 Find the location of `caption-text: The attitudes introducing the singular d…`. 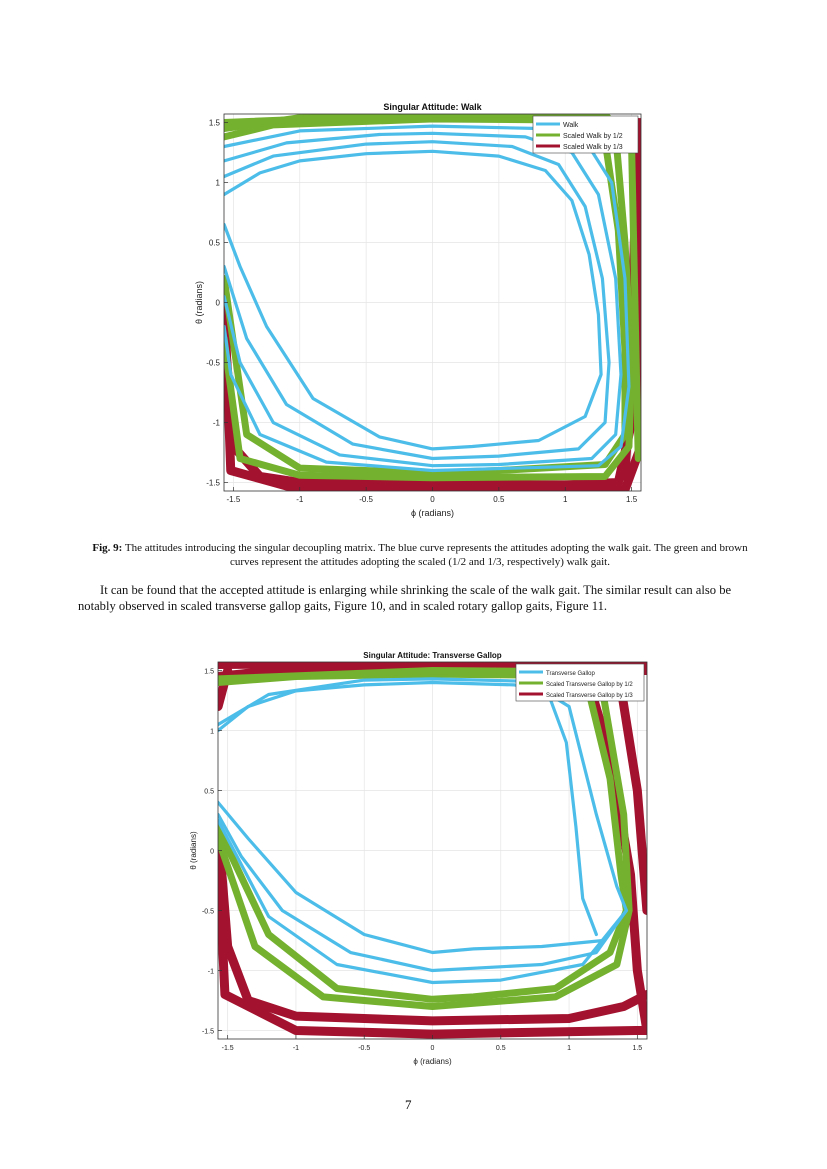

caption-text: The attitudes introducing the singular d… is located at coordinates (435, 555).